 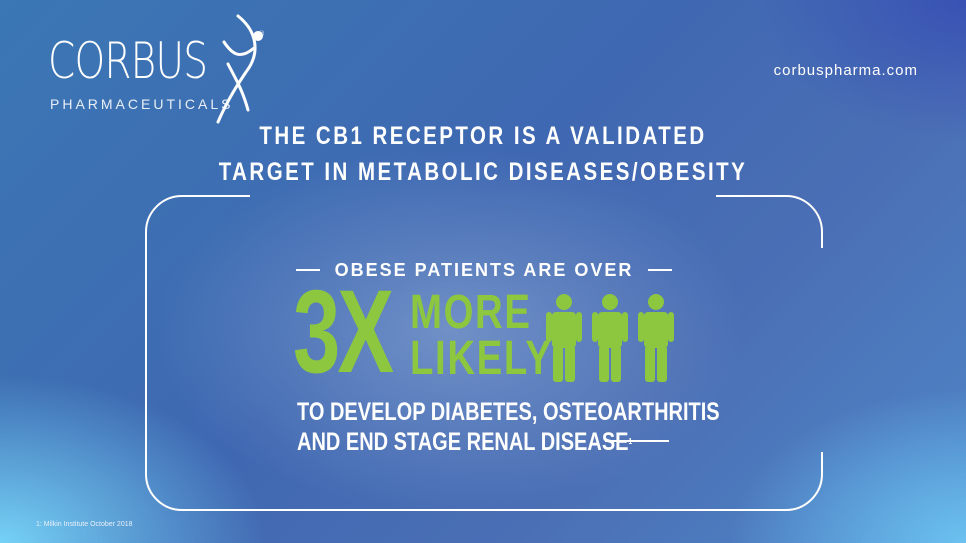 I want to click on stat-detail-line-1: TO DEVELOP DIABETES, OSTEOARTHRITIS, so click(x=508, y=412).